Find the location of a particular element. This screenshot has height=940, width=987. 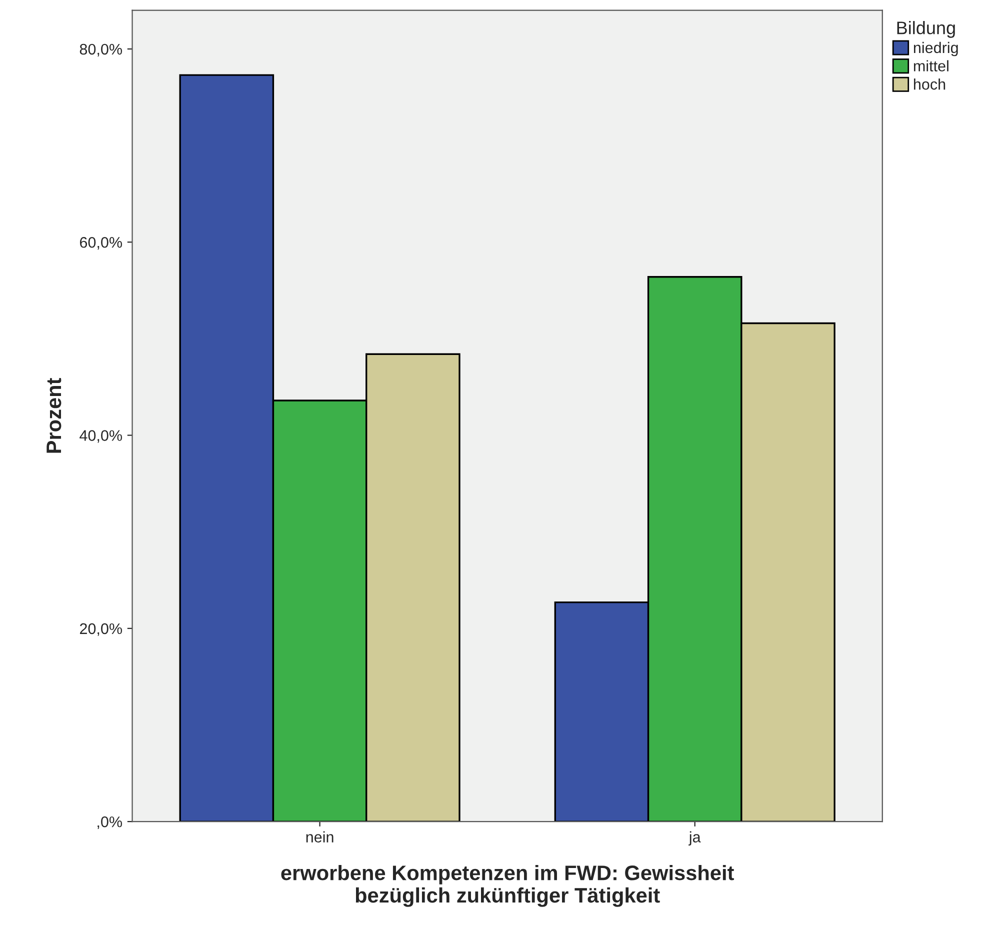

y-tick-label: 40,0% is located at coordinates (101, 436).